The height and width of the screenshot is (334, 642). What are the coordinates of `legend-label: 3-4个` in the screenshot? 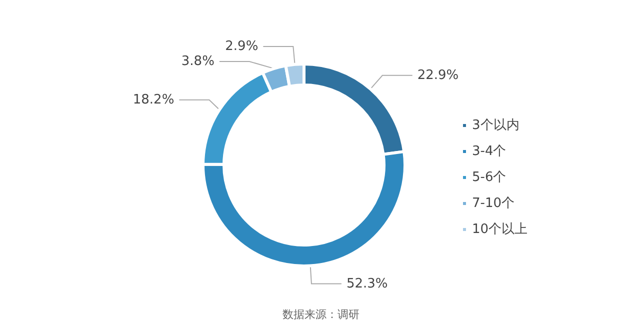 It's located at (489, 151).